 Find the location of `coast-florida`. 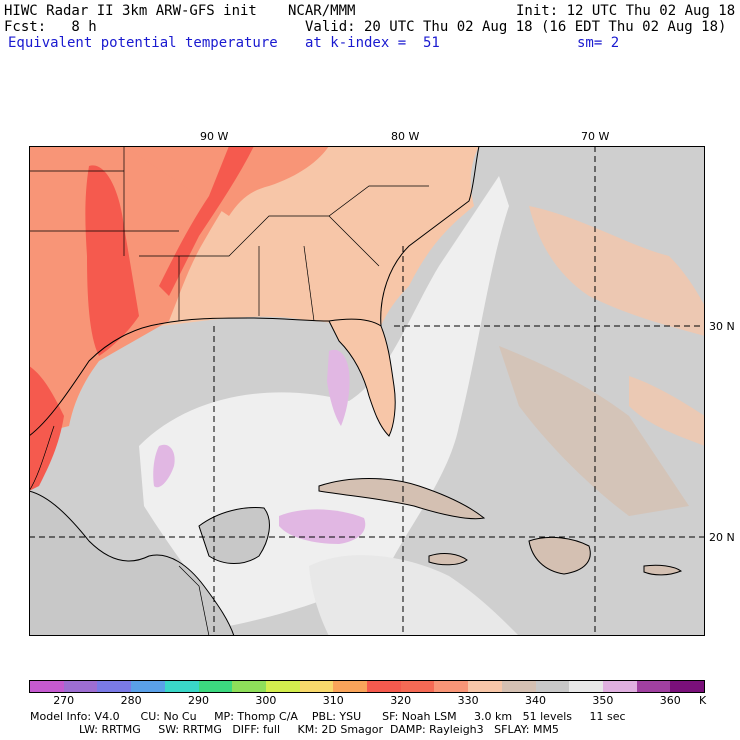

coast-florida is located at coordinates (362, 377).